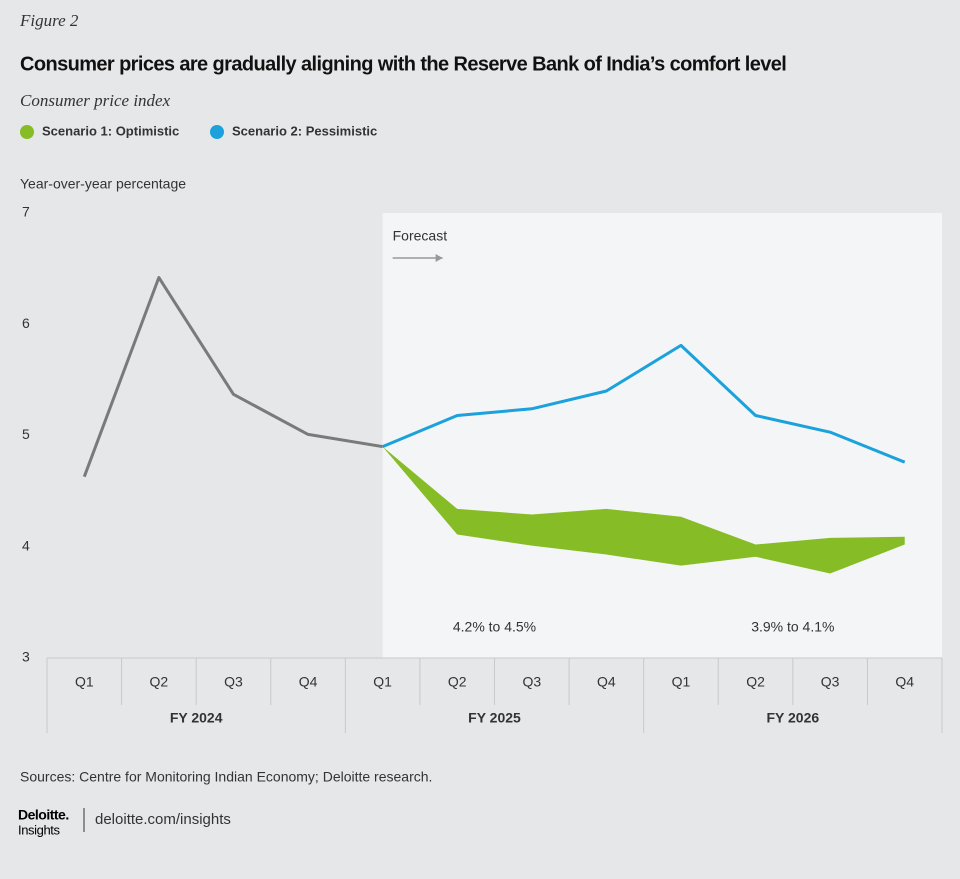 The height and width of the screenshot is (879, 960). Describe the element at coordinates (494, 627) in the screenshot. I see `annotation: 4.2% to 4.5%` at that location.